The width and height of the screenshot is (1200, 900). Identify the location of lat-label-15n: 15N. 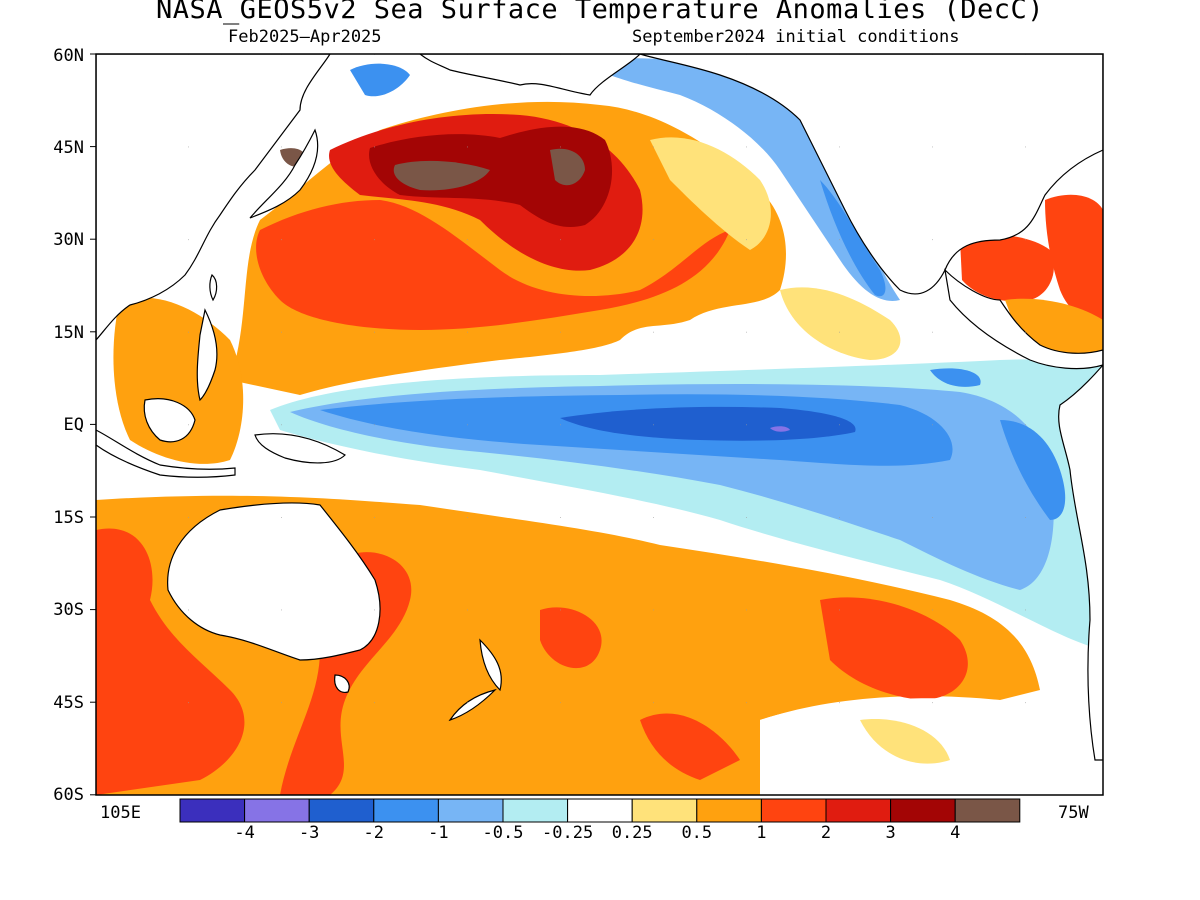
(68, 333).